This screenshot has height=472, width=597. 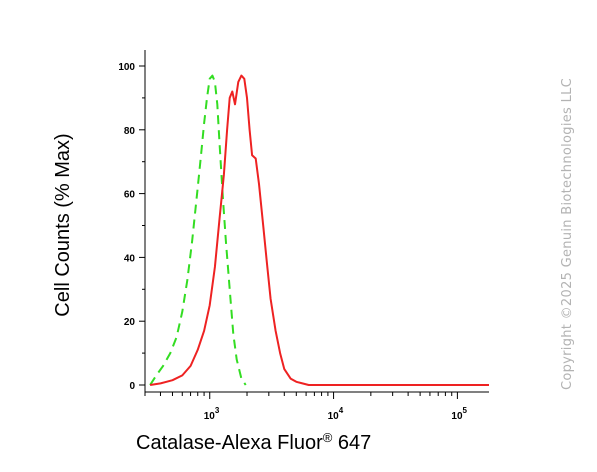 I want to click on x-axis-title: Catalase-Alexa Fluor® 647, so click(x=253, y=442).